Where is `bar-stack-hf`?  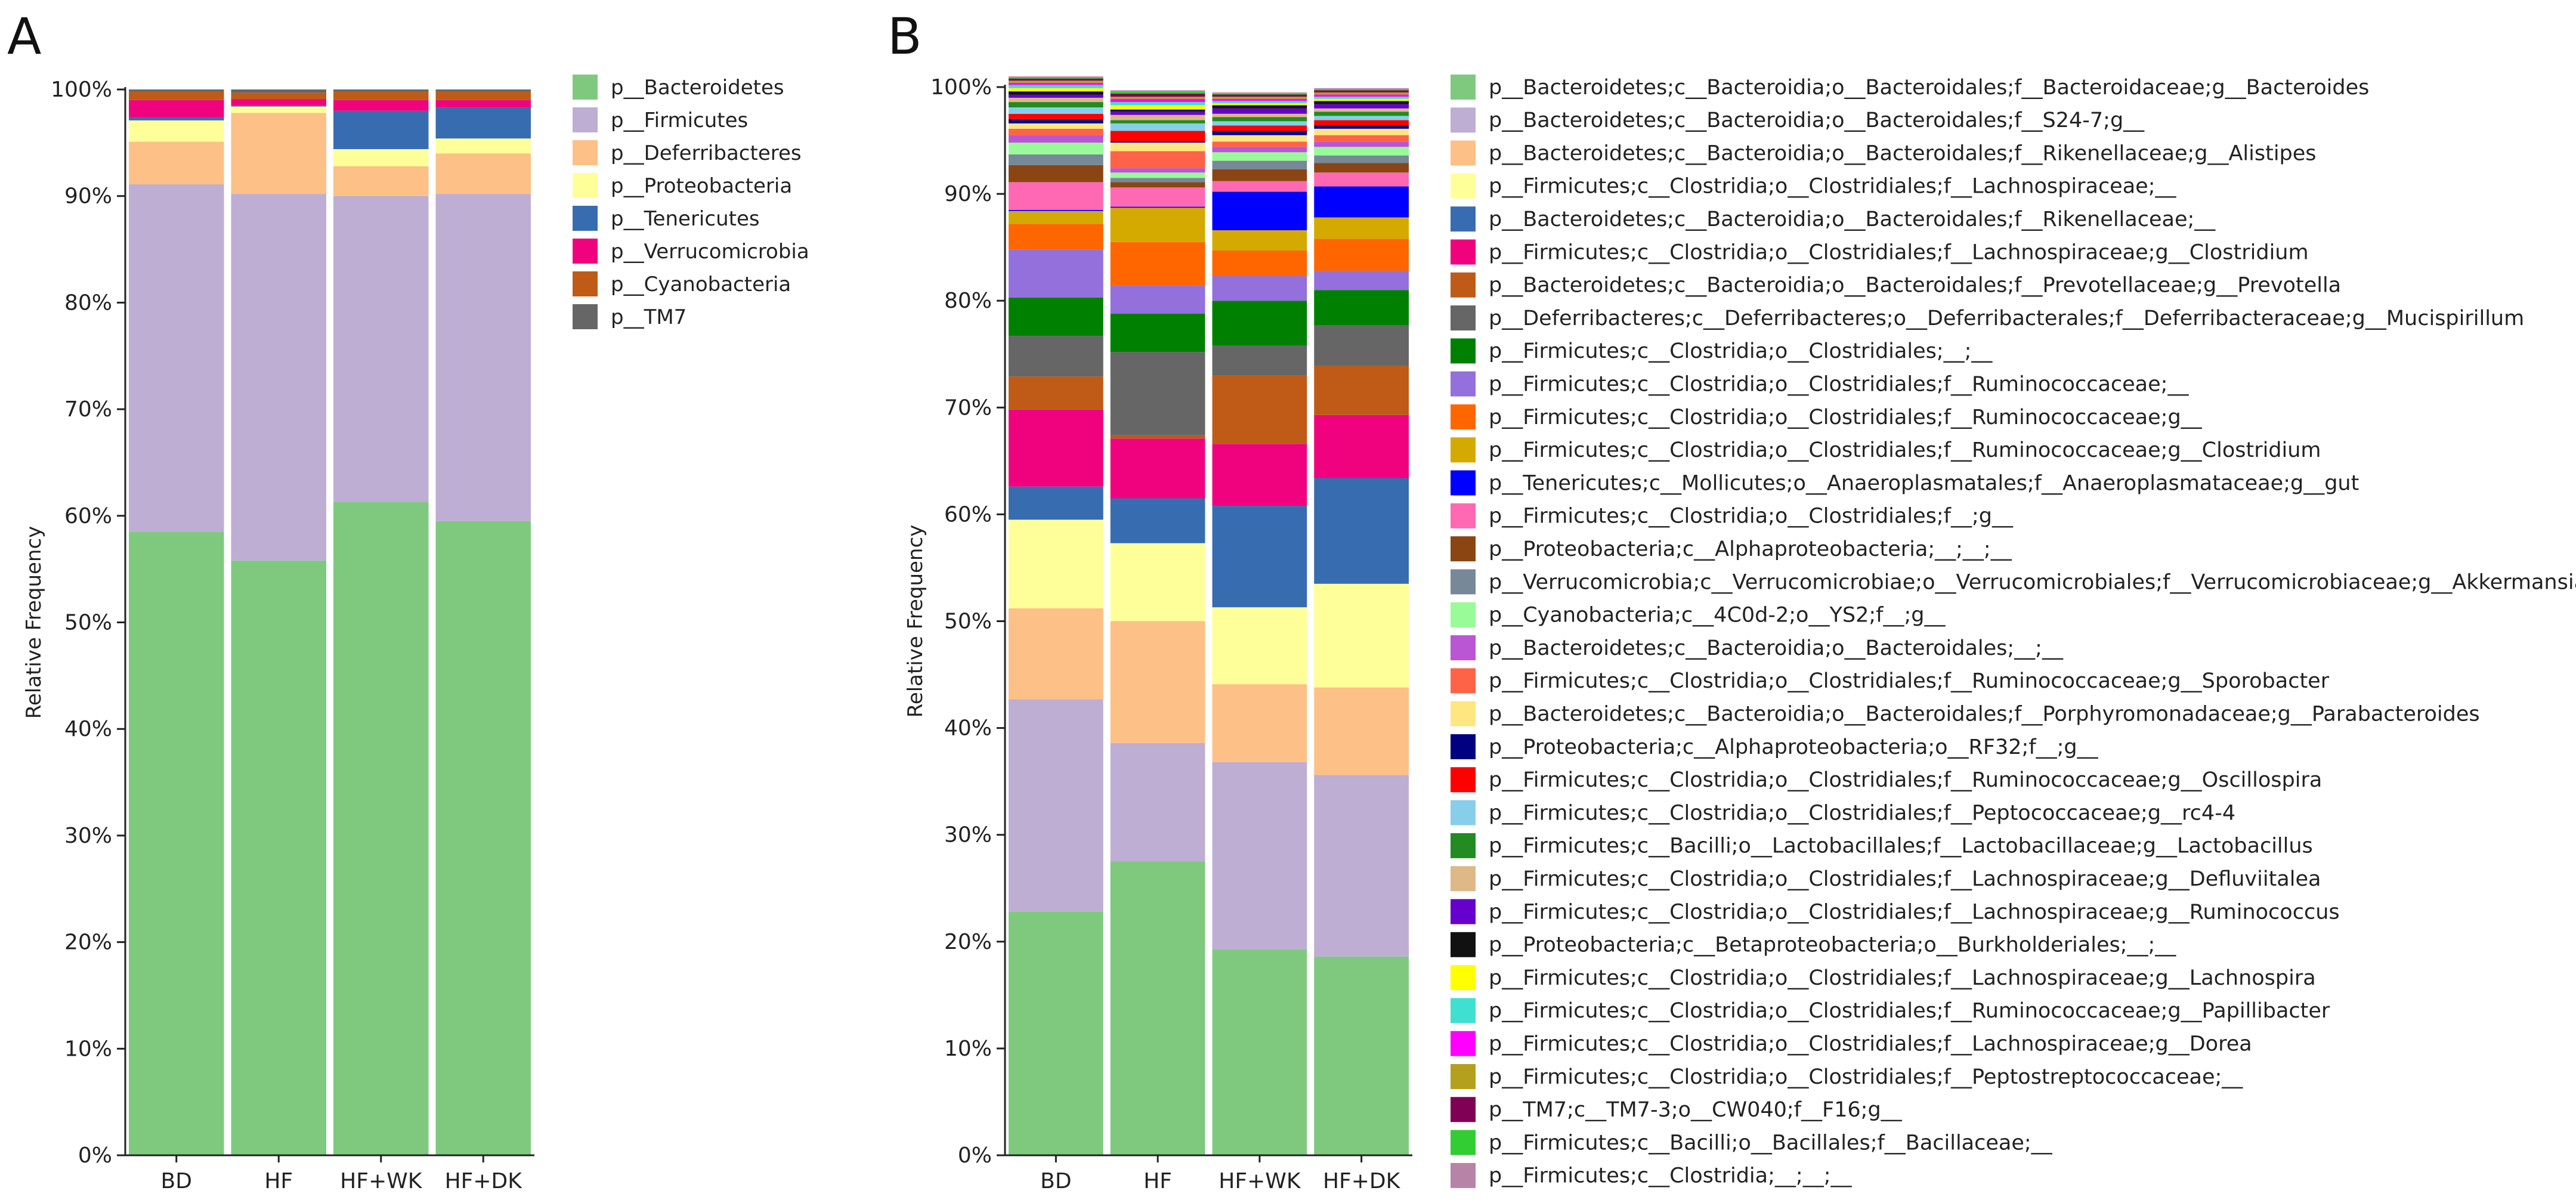
bar-stack-hf is located at coordinates (278, 622).